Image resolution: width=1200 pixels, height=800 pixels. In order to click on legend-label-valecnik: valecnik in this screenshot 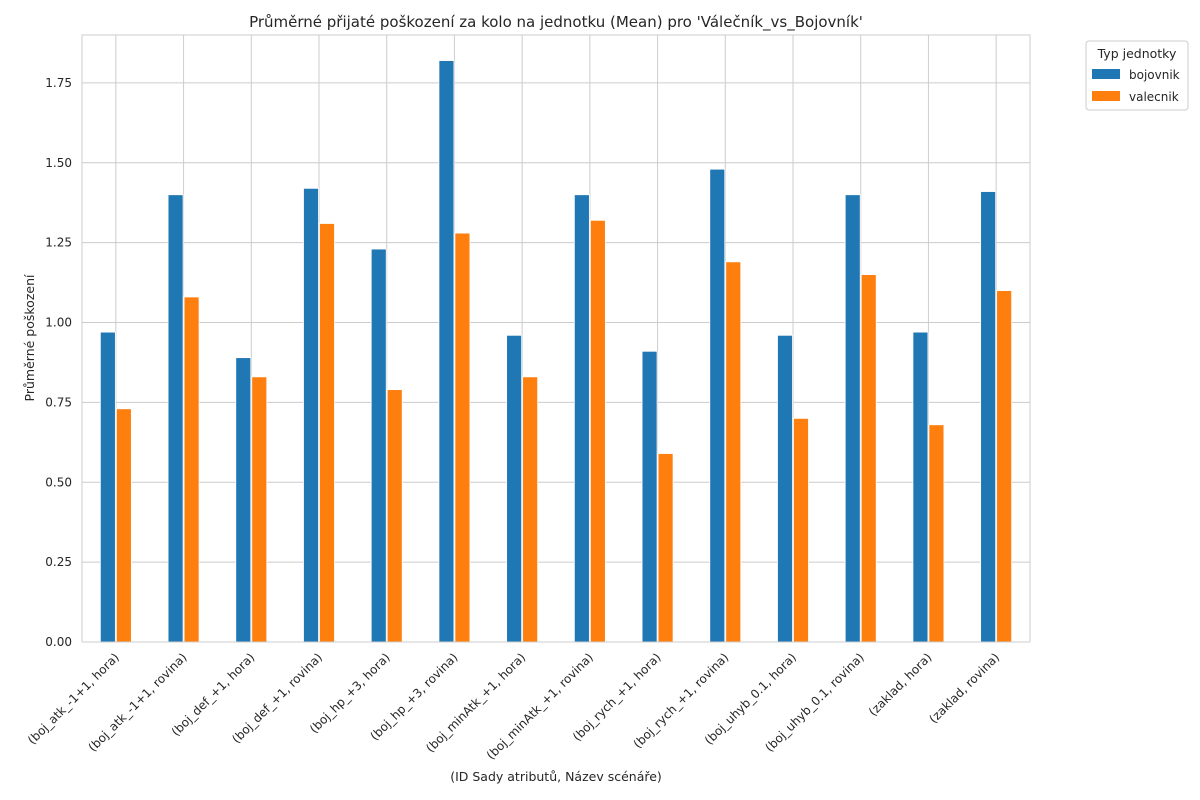, I will do `click(1154, 97)`.